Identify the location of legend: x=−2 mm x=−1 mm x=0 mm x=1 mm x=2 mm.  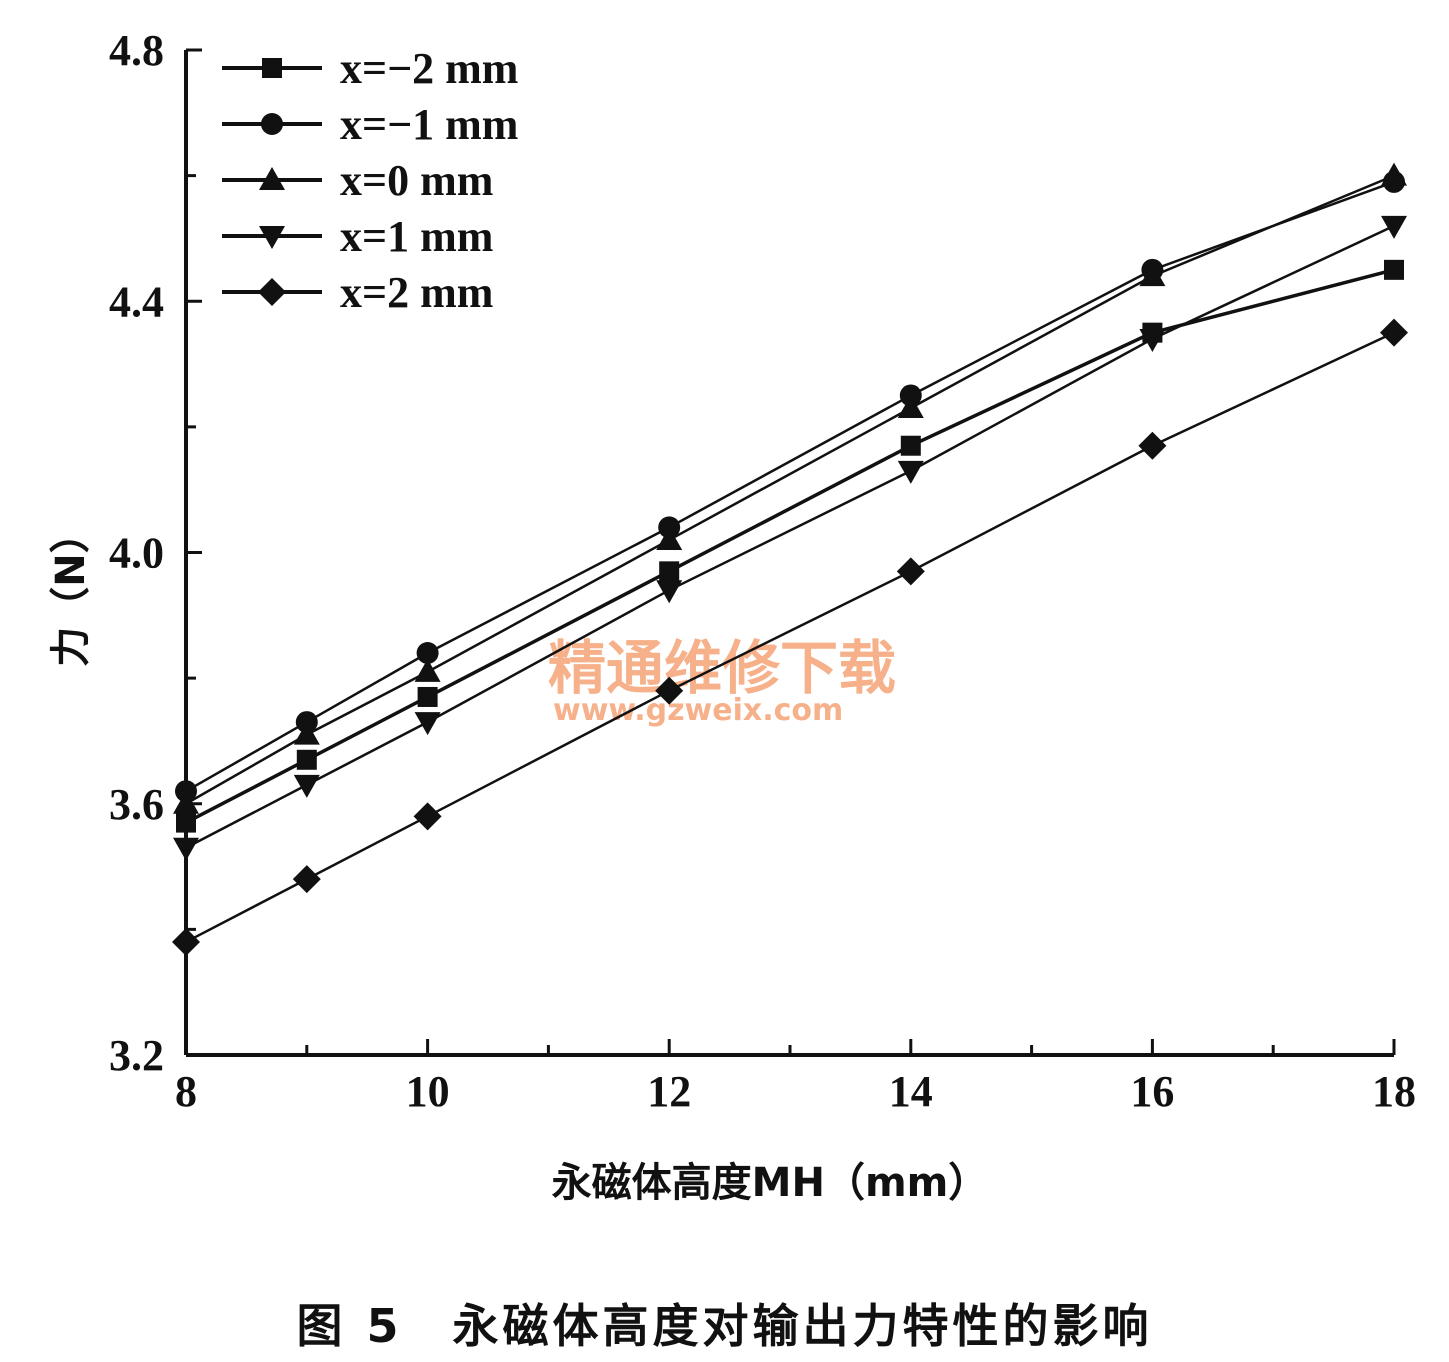
(370, 180).